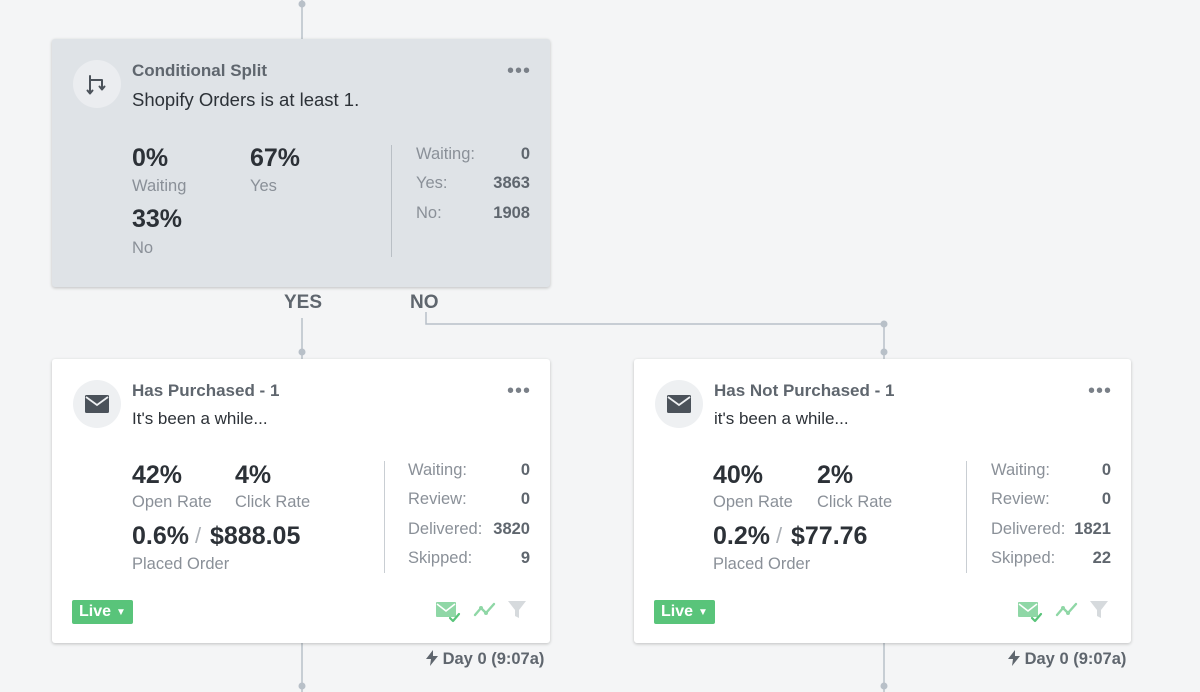  I want to click on split-condition: Shopify Orders is at least 1., so click(246, 99).